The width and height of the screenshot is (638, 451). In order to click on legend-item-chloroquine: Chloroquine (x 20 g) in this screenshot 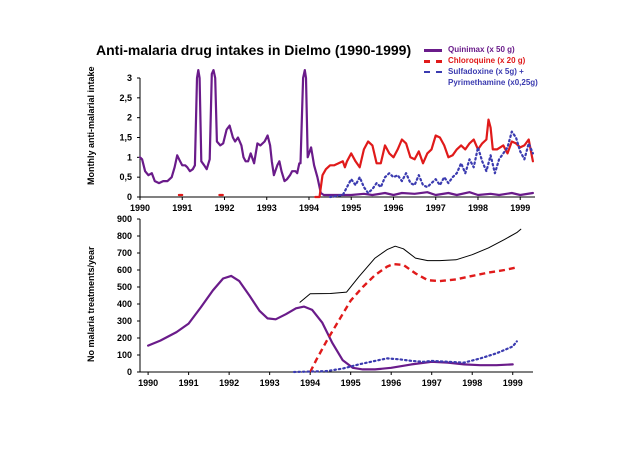, I will do `click(504, 61)`.